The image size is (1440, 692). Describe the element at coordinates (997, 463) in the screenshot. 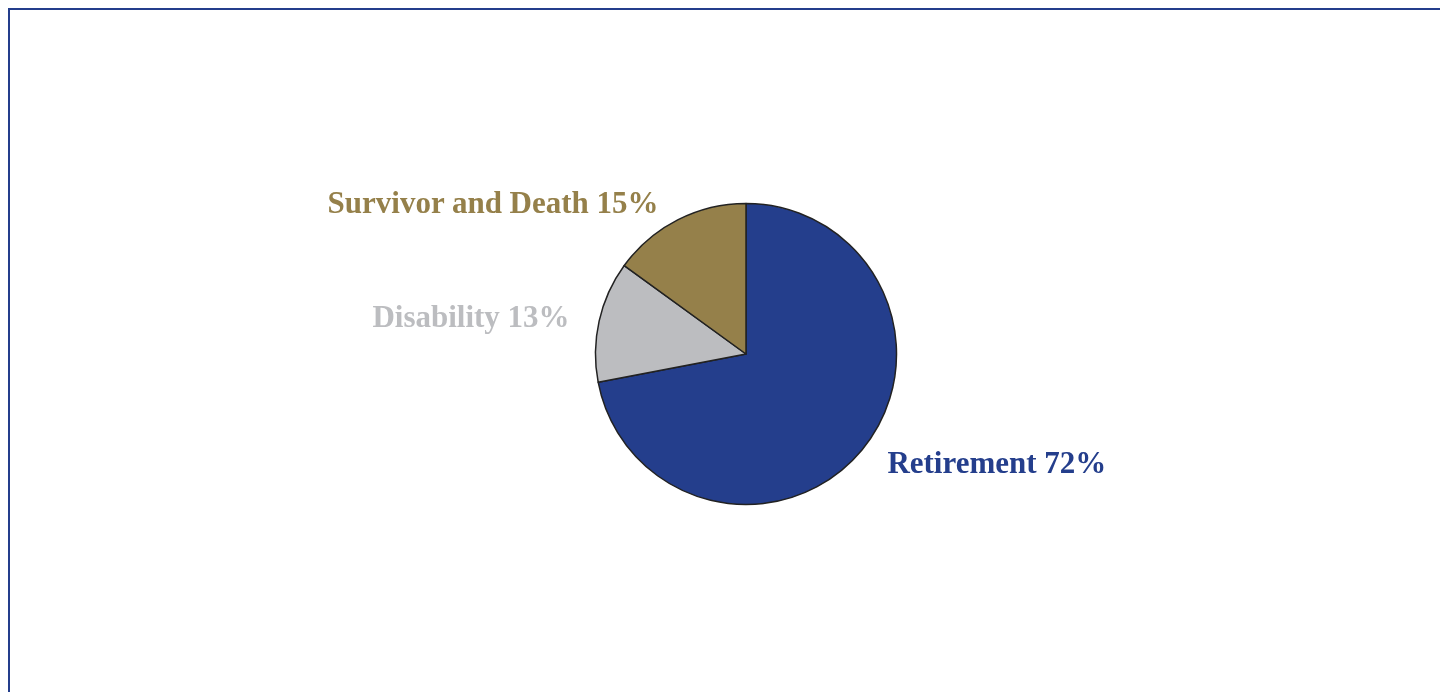

I see `slice-label: Retirement 72%` at that location.